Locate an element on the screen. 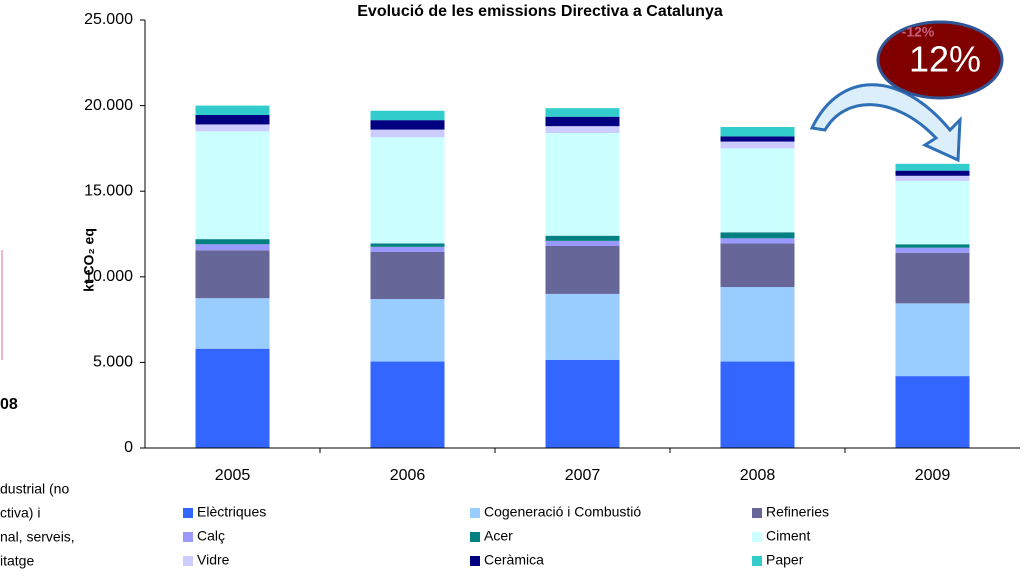  y-axis-label: kt CO₂ eq is located at coordinates (89, 260).